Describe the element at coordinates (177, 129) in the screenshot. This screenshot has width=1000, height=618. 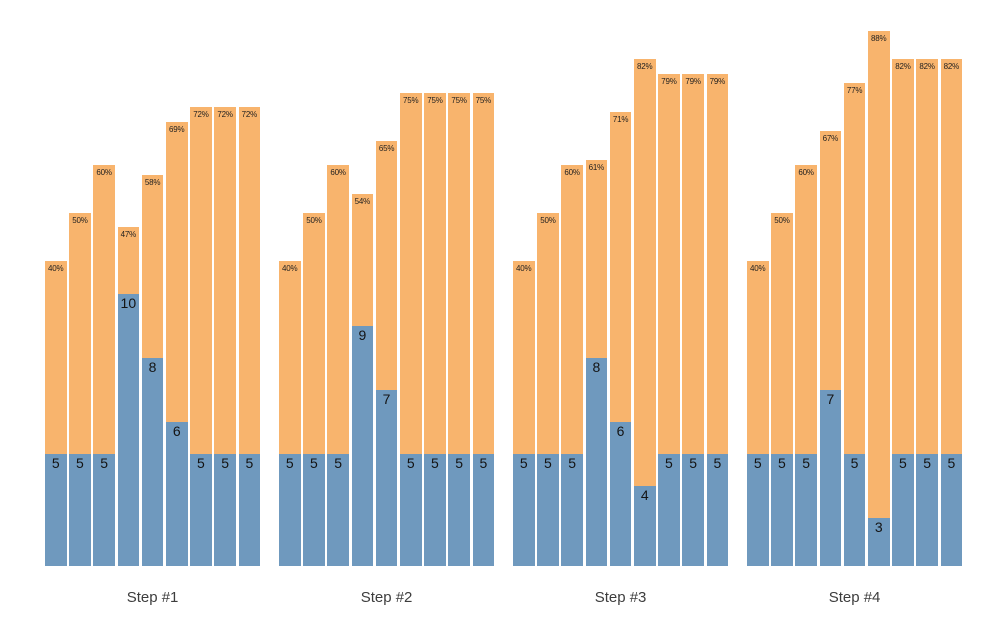
I see `bar-percent-label: 69%` at that location.